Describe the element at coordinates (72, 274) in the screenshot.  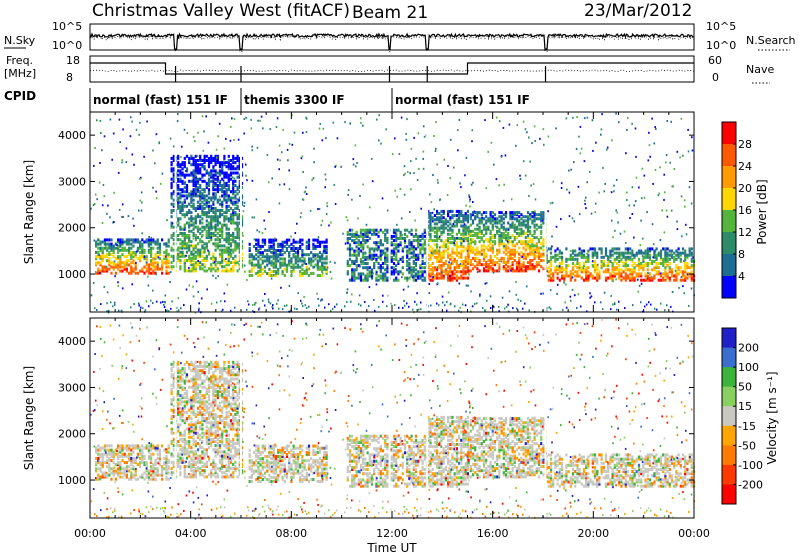
I see `power-ytick-label: 1000` at that location.